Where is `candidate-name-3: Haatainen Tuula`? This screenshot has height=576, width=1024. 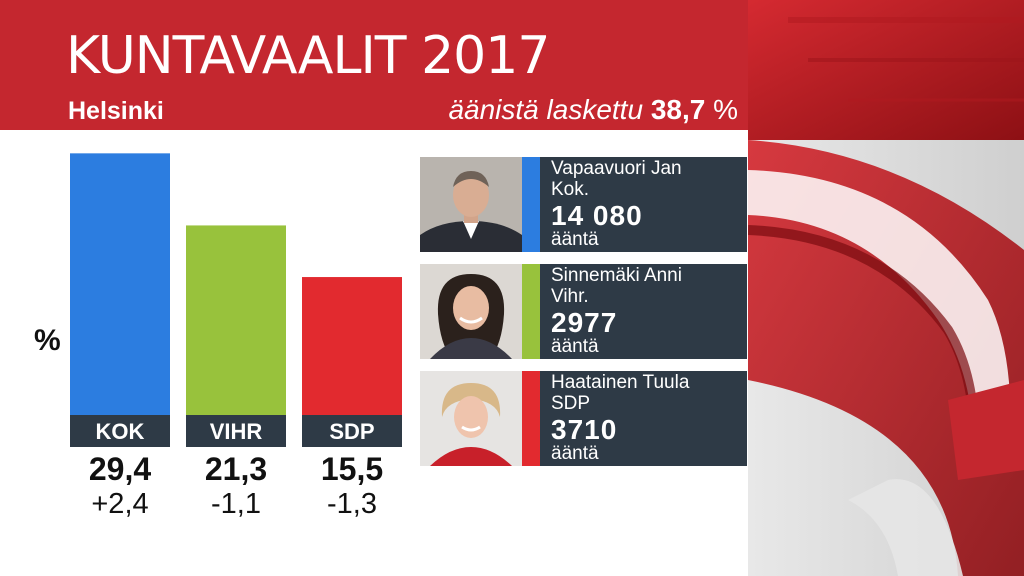
candidate-name-3: Haatainen Tuula is located at coordinates (620, 382).